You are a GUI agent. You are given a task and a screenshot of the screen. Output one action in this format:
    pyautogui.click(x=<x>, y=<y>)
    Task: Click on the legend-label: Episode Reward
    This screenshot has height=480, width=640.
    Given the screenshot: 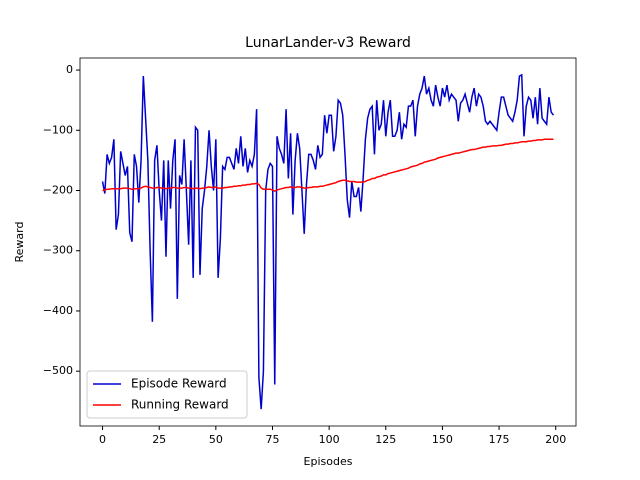 What is the action you would take?
    pyautogui.click(x=179, y=384)
    